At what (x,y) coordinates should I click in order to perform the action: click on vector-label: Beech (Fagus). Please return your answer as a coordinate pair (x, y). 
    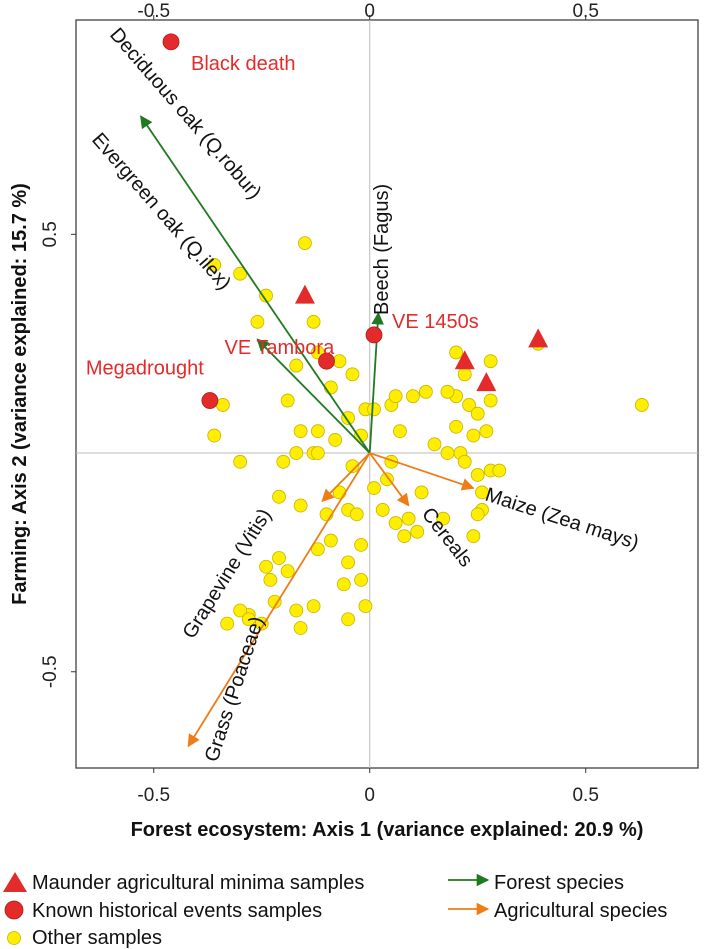
    Looking at the image, I should click on (382, 249).